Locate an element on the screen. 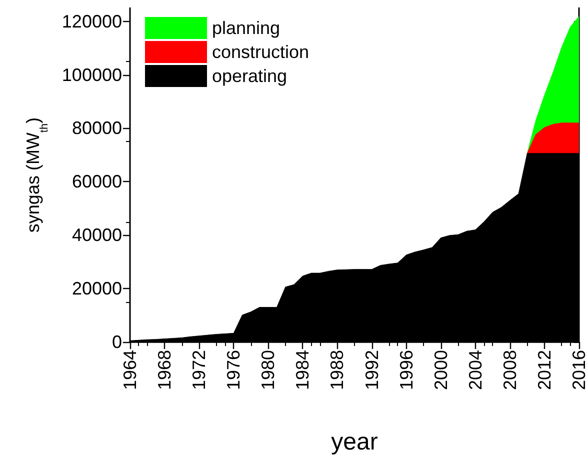 The width and height of the screenshot is (588, 459). x-tick-label: 1988 is located at coordinates (337, 370).